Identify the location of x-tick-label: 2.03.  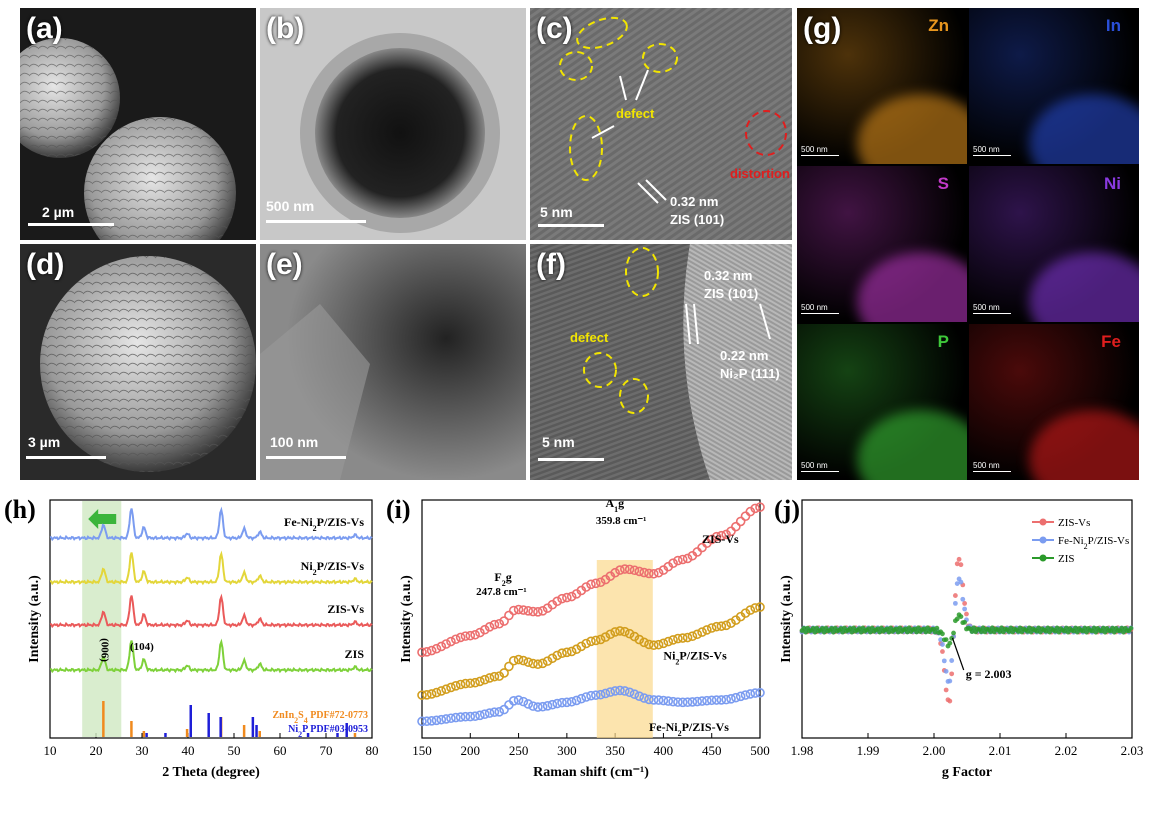
(1132, 750).